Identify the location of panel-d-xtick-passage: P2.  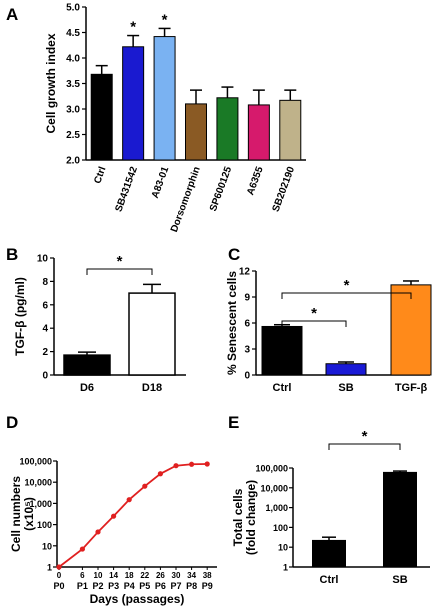
(97, 586).